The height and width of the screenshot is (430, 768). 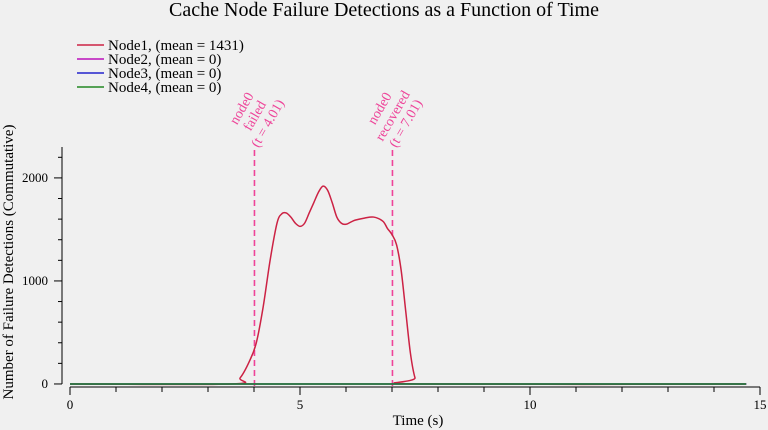 What do you see at coordinates (164, 74) in the screenshot?
I see `legend-label: Node3, (mean = 0)` at bounding box center [164, 74].